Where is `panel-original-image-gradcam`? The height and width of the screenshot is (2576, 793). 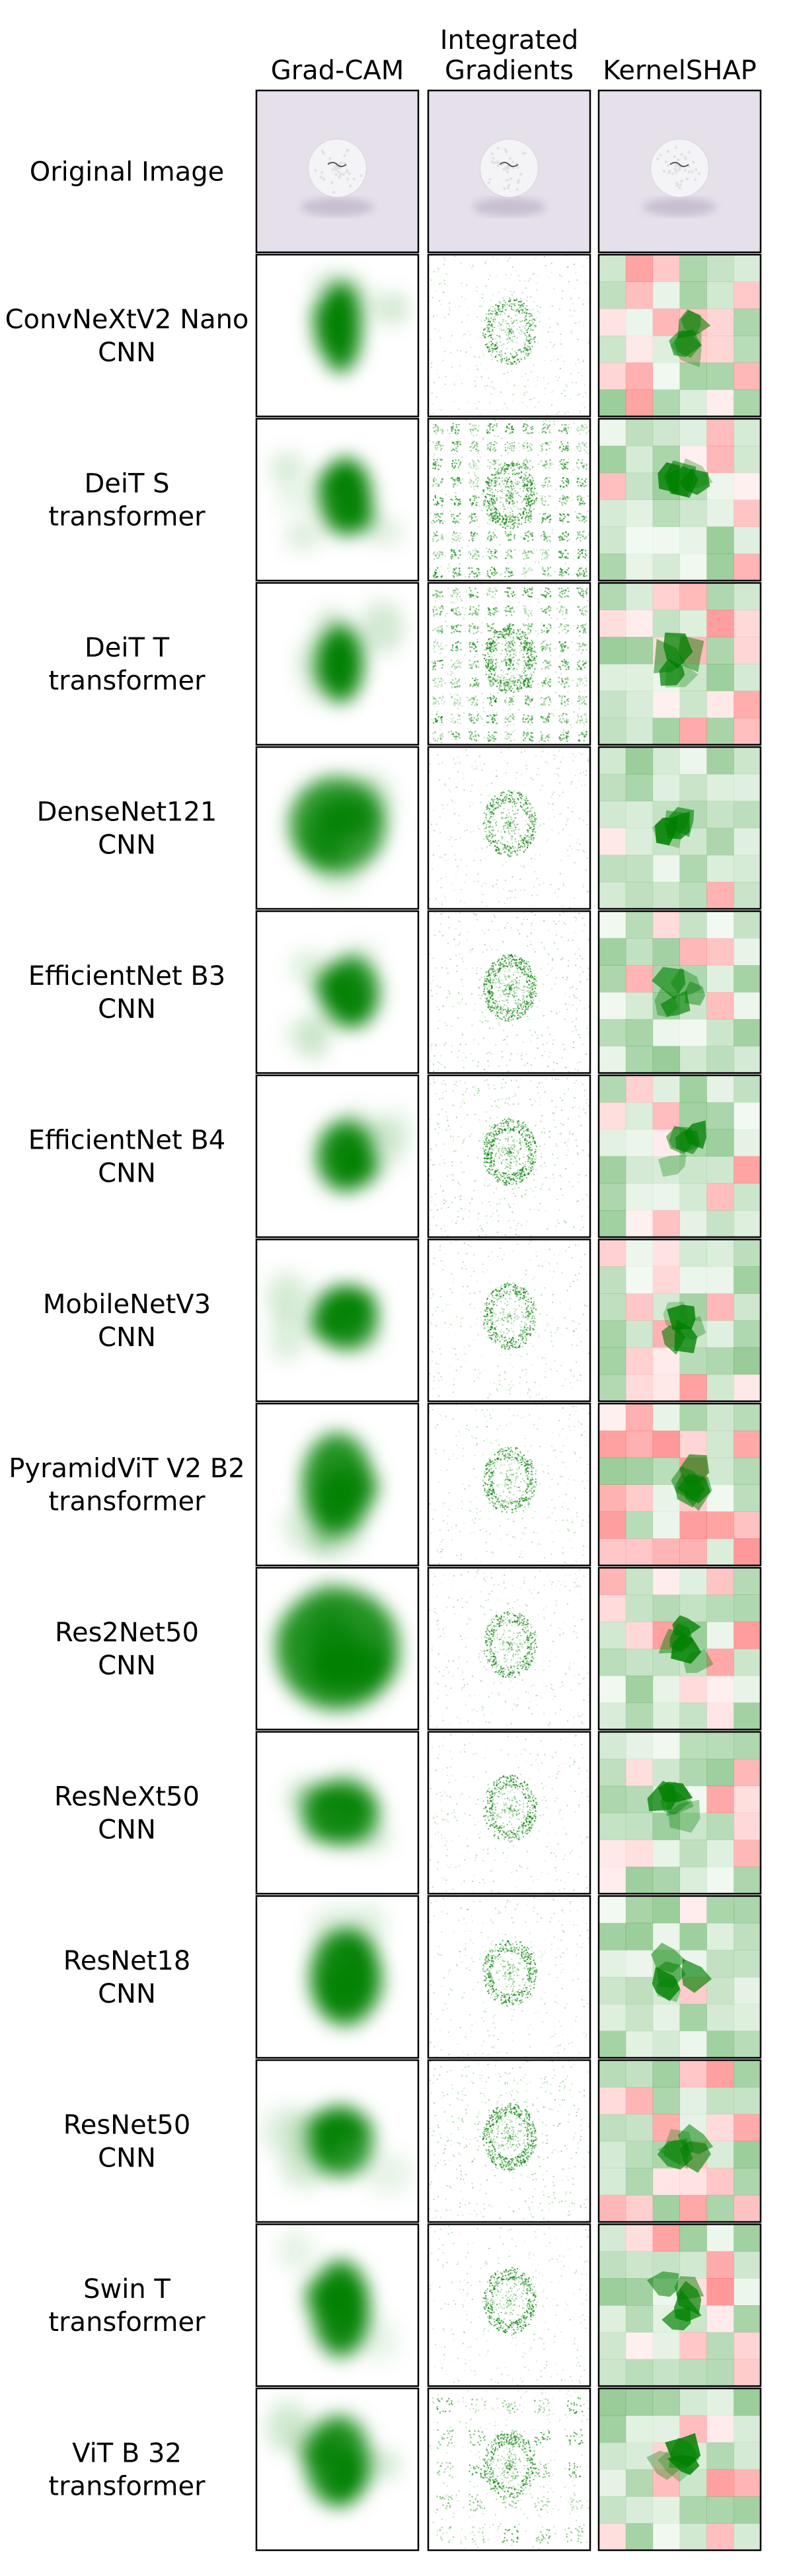
panel-original-image-gradcam is located at coordinates (337, 171).